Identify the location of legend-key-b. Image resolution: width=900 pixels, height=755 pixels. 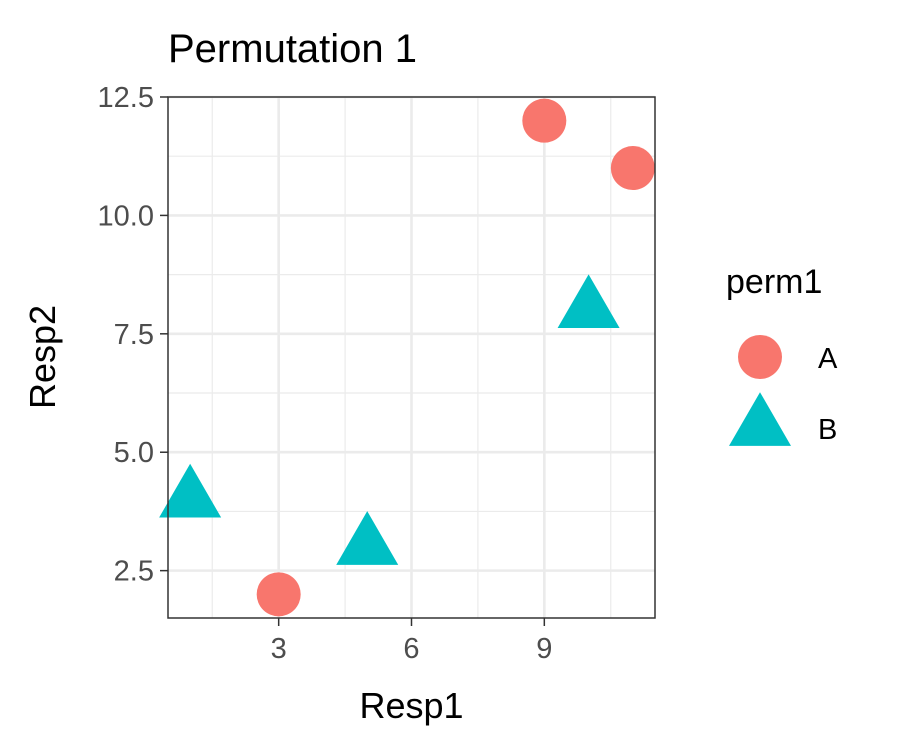
(760, 419).